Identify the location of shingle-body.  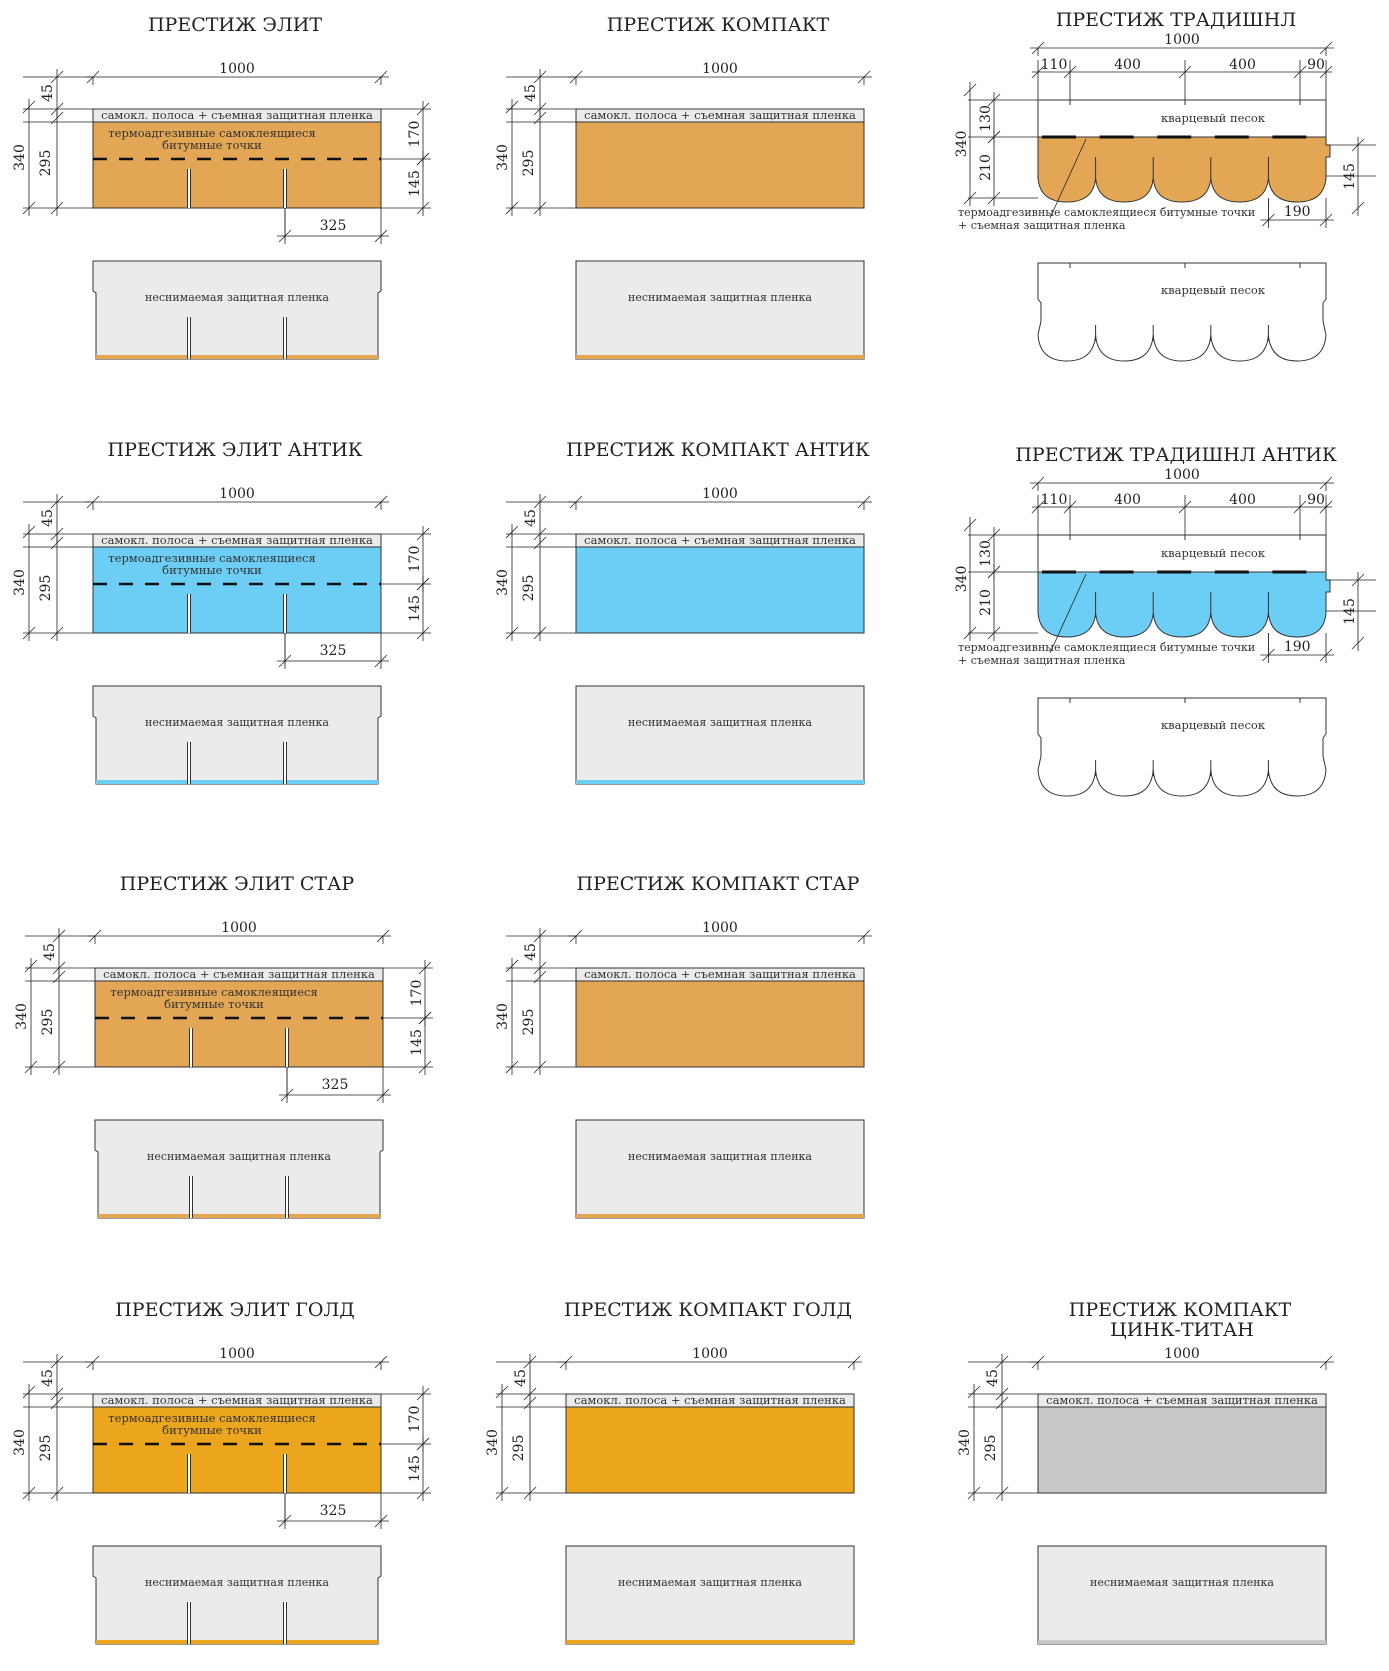
(710, 1450).